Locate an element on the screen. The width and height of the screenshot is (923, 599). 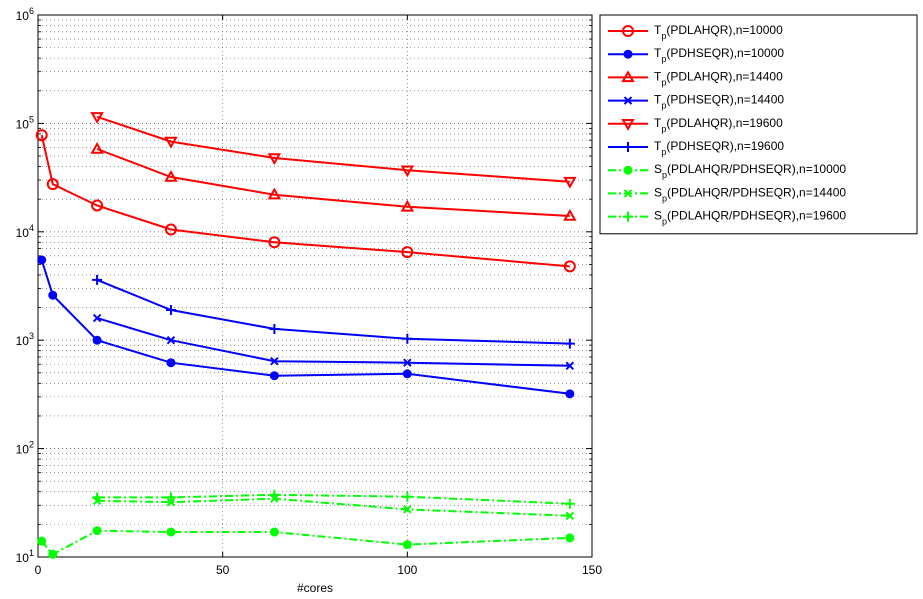
y-tick-label: 10⁶ is located at coordinates (25, 14).